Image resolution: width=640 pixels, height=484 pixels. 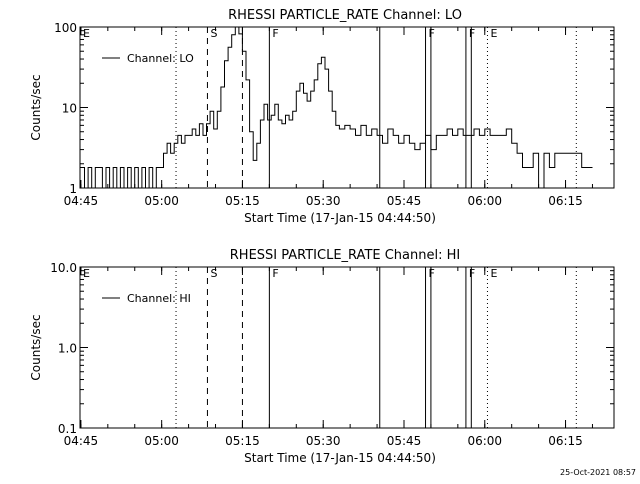 I want to click on panel-2-x-tick-label: 05:00, so click(x=161, y=441).